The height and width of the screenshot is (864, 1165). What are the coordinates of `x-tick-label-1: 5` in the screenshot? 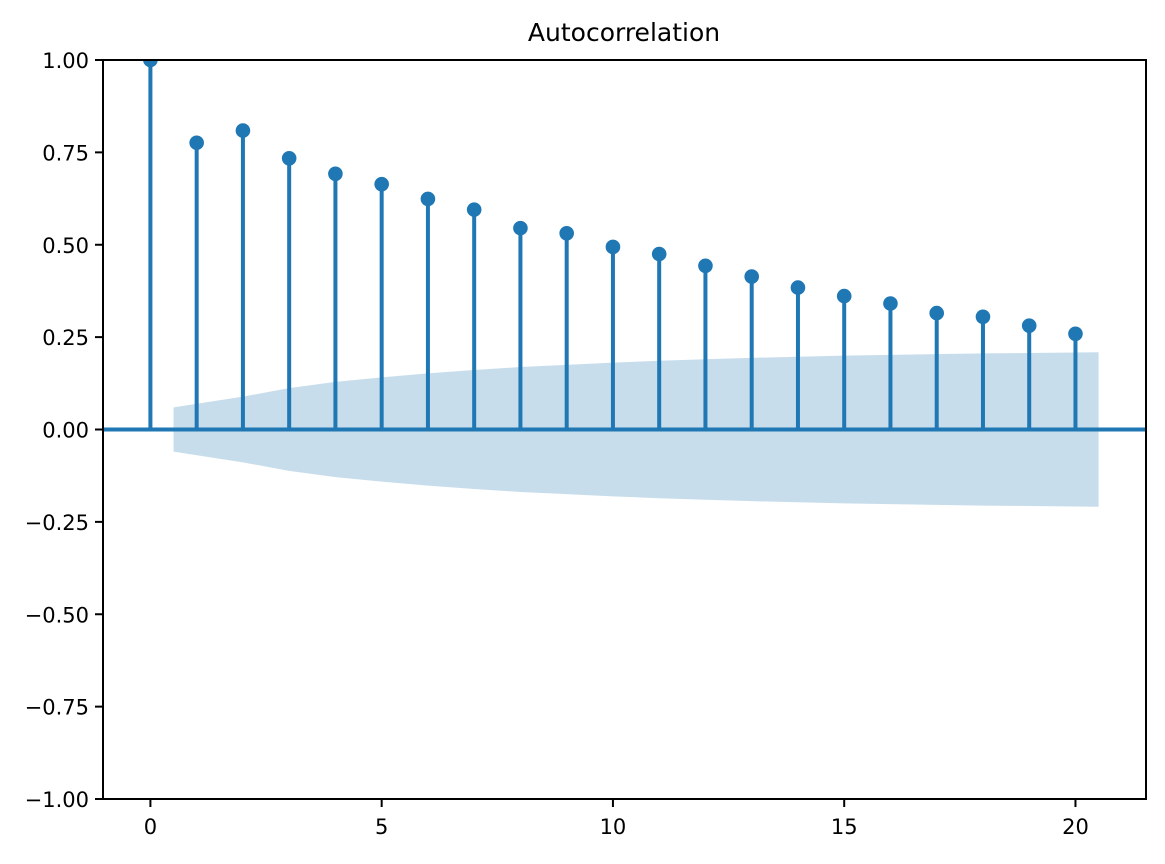 It's located at (381, 827).